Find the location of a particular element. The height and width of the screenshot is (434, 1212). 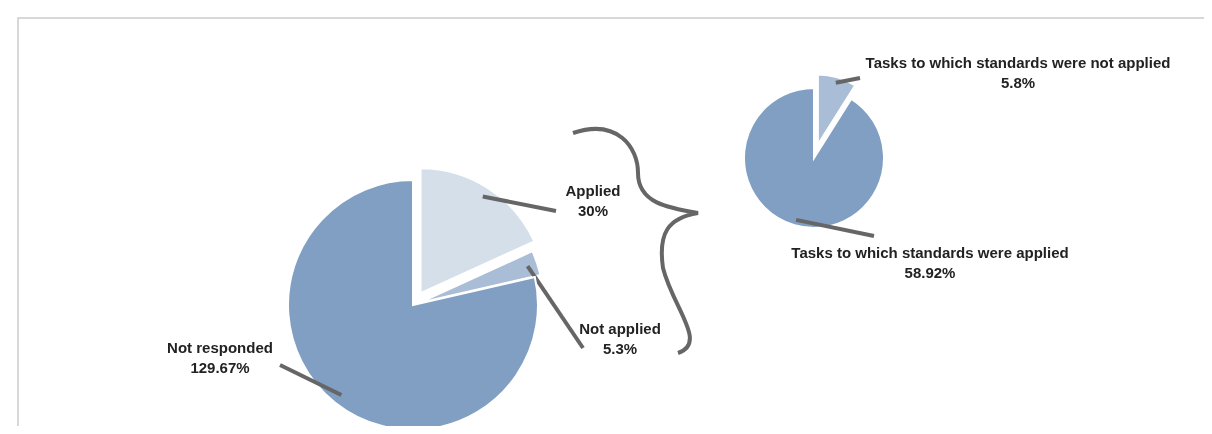

slice-label: Tasks to which standards were applied is located at coordinates (930, 252).